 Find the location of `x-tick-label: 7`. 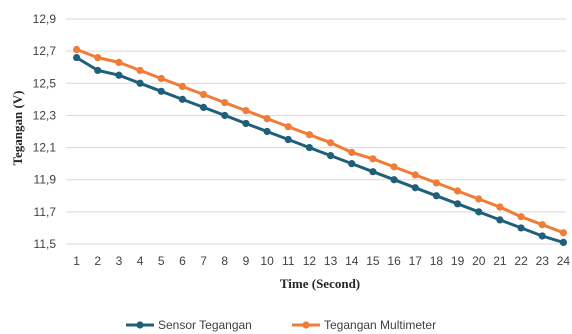

x-tick-label: 7 is located at coordinates (203, 261).